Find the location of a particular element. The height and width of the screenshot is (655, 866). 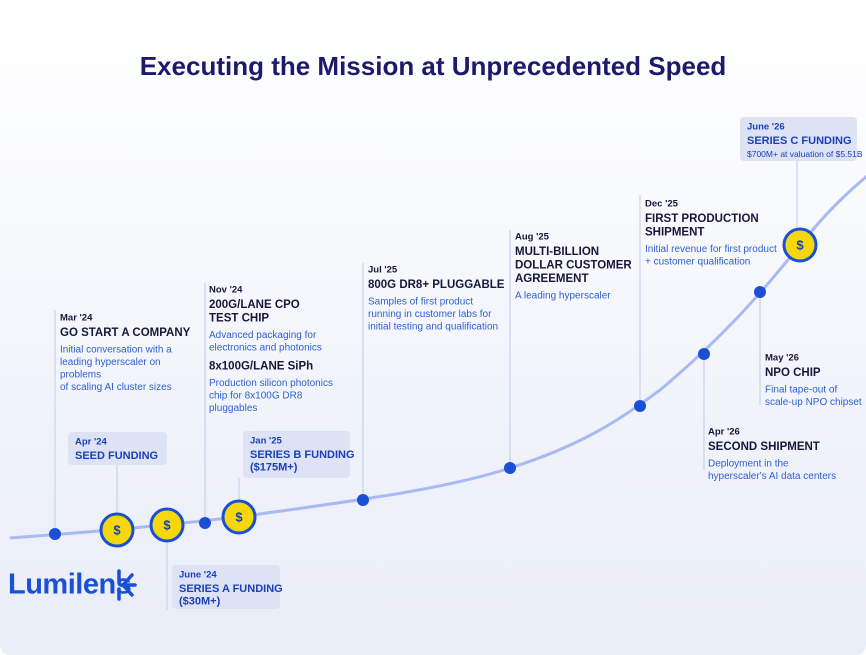

milestone-description: of scaling AI cluster sizes is located at coordinates (116, 387).